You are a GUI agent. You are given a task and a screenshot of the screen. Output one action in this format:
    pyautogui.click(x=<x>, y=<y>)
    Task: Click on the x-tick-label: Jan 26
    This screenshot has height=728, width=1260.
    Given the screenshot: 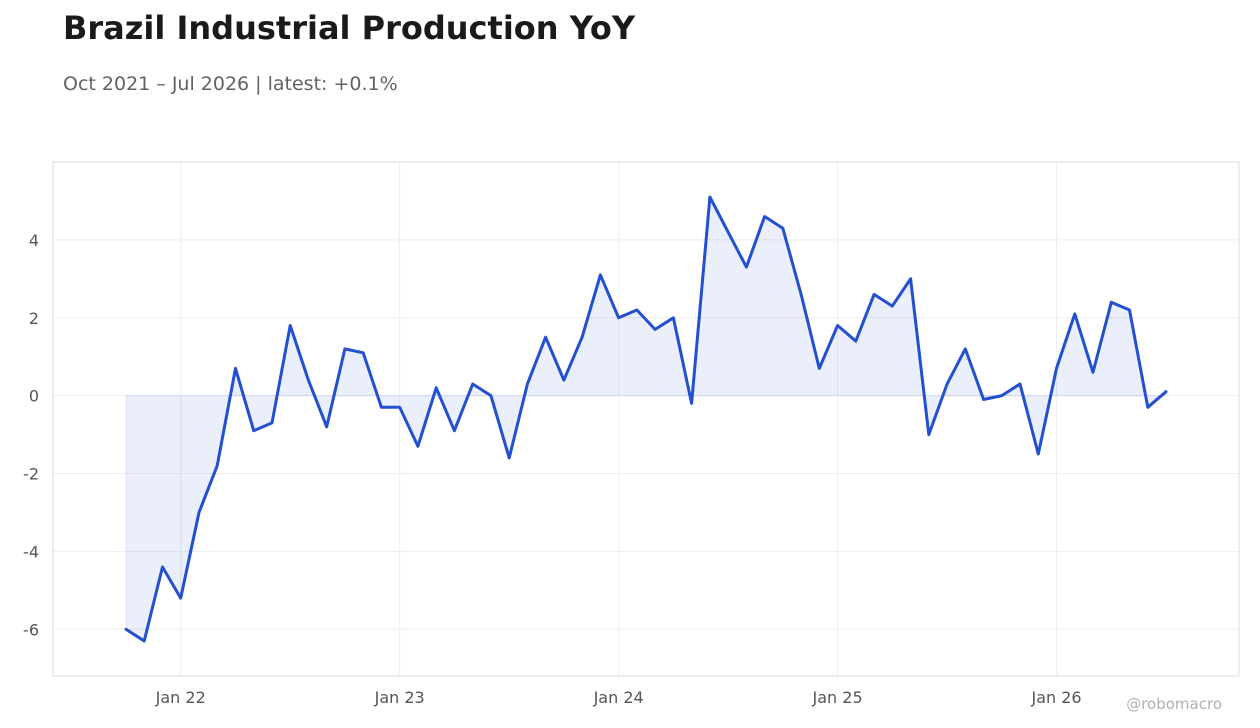 What is the action you would take?
    pyautogui.click(x=1055, y=697)
    